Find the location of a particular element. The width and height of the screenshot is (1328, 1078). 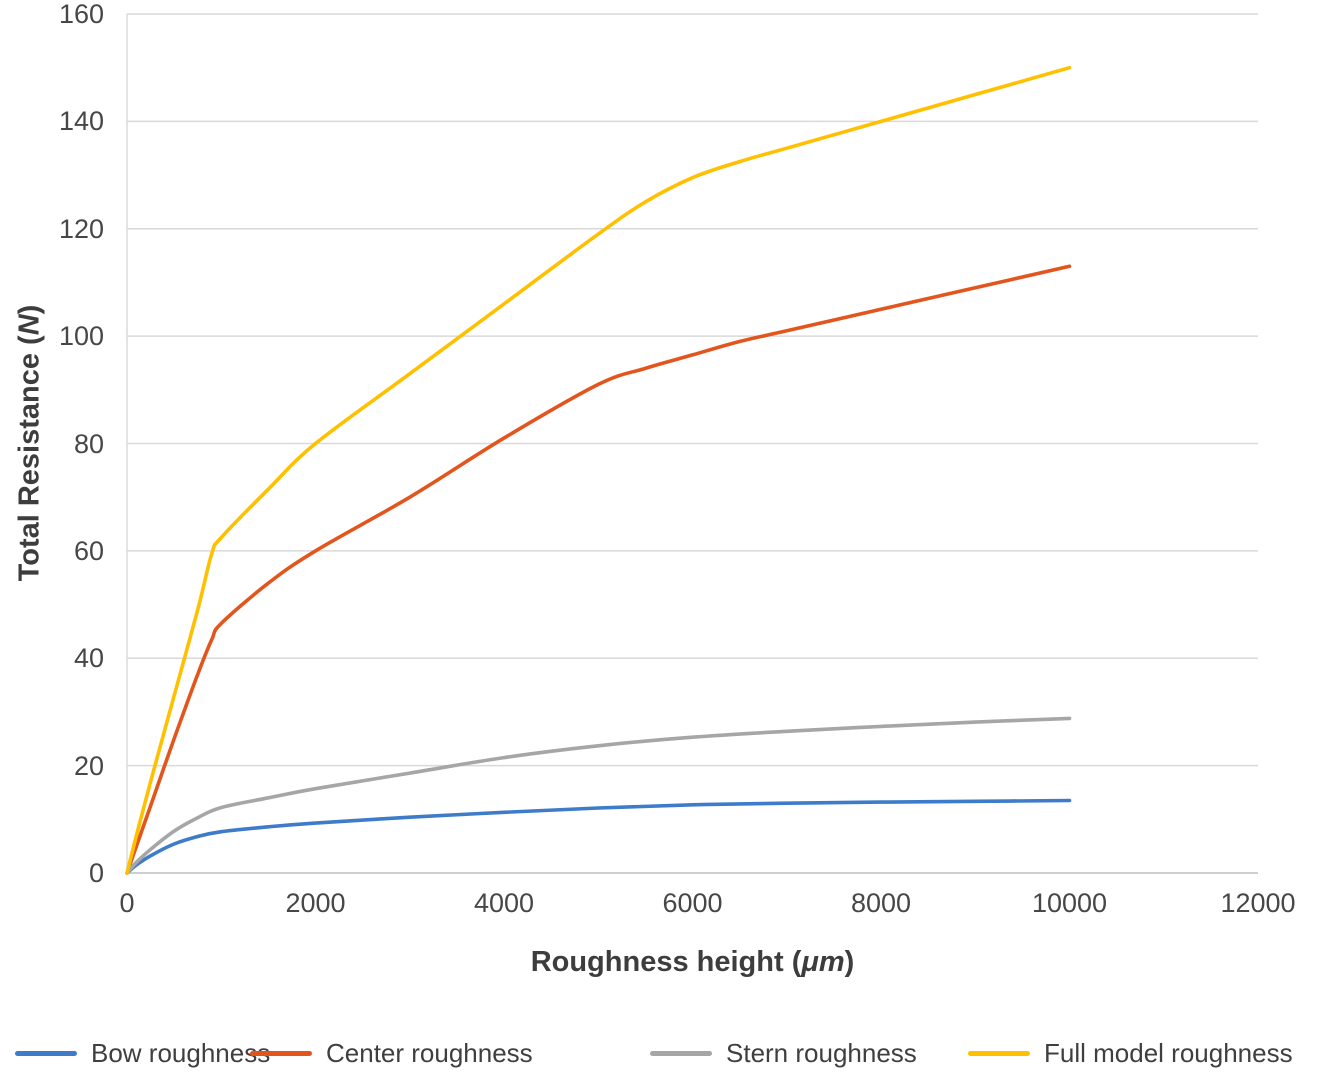

y-tick-label-60: 60 is located at coordinates (88, 550).